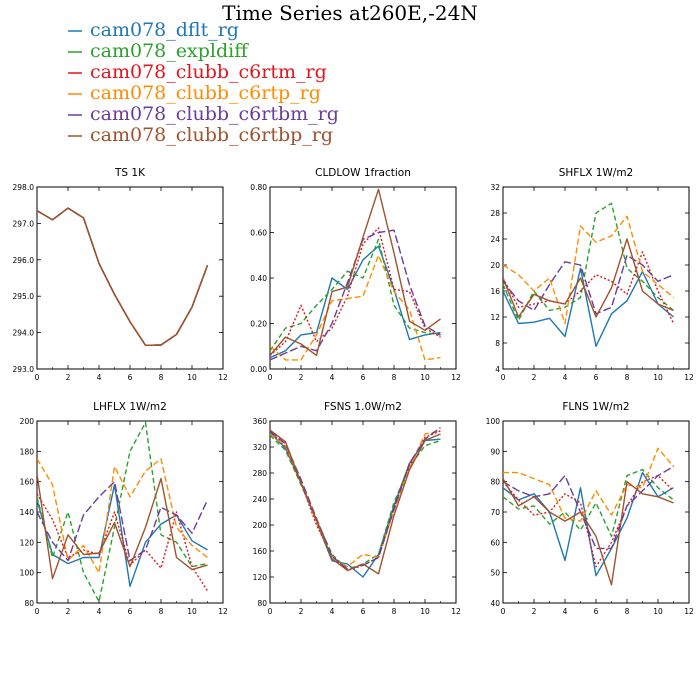 This screenshot has height=700, width=700. What do you see at coordinates (24, 223) in the screenshot?
I see `y-tick-label: 297.0` at bounding box center [24, 223].